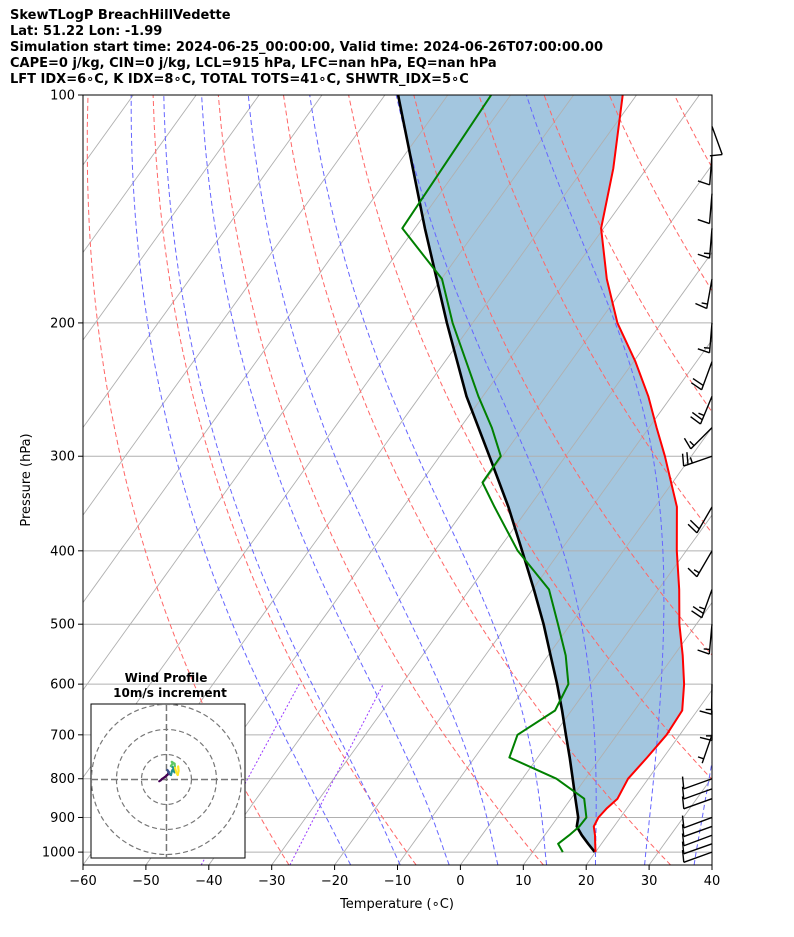 The width and height of the screenshot is (794, 937). Describe the element at coordinates (170, 693) in the screenshot. I see `hodograph-subtitle: 10m/s increment` at that location.